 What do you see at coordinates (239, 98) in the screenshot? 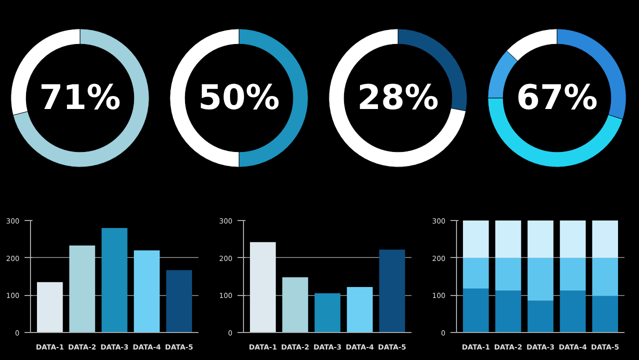
I see `text: 50%` at bounding box center [239, 98].